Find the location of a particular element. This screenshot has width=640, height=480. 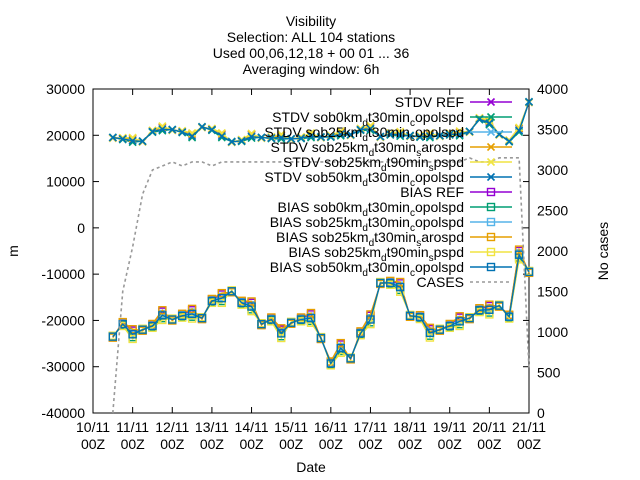

legend-label: BIAS sob0kmdt30mincopolspd is located at coordinates (371, 209).